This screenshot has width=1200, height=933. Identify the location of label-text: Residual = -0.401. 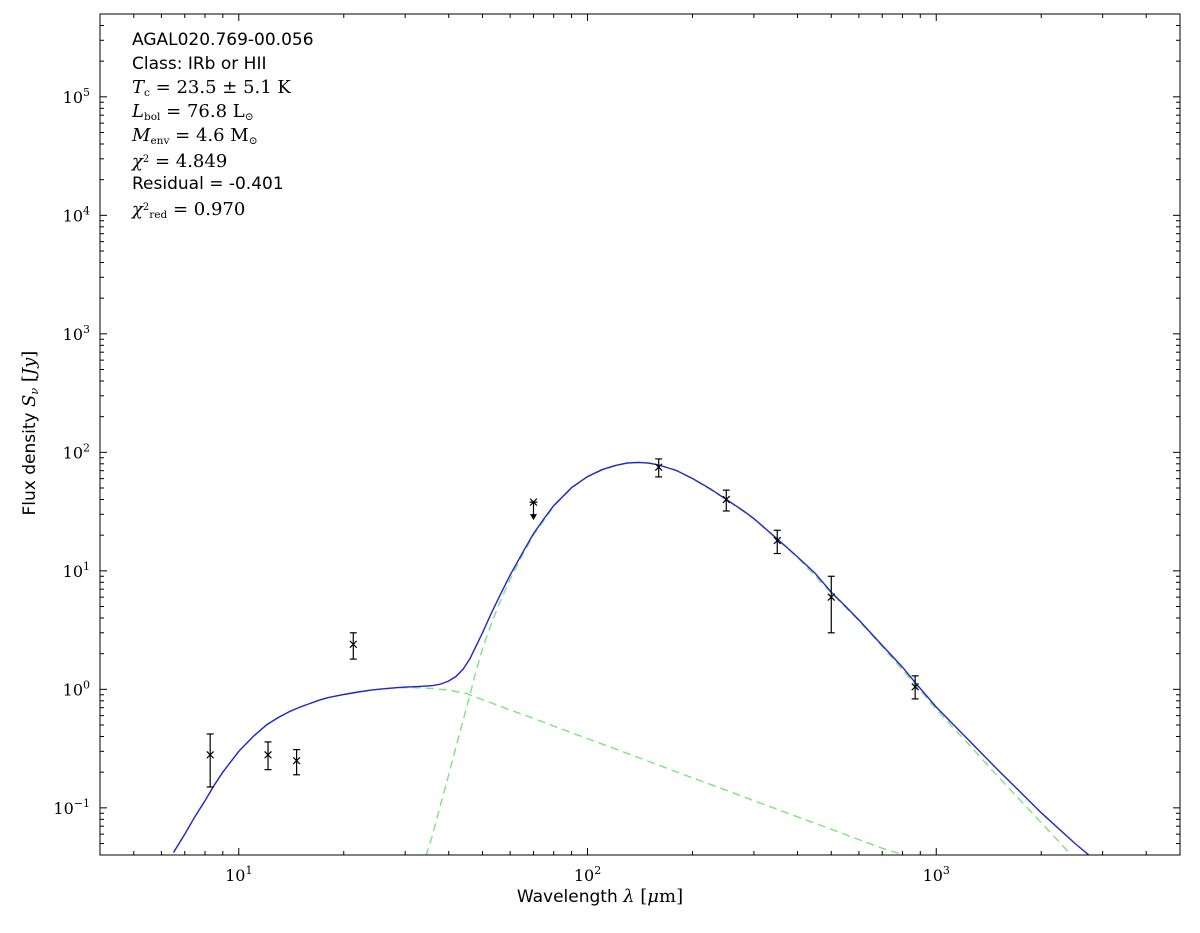
(208, 184).